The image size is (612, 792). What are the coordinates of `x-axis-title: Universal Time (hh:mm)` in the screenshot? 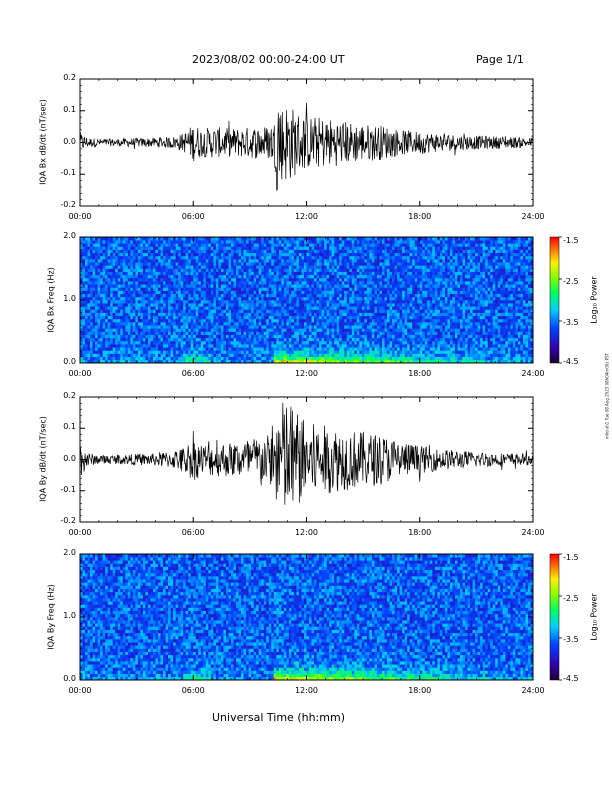 It's located at (278, 717).